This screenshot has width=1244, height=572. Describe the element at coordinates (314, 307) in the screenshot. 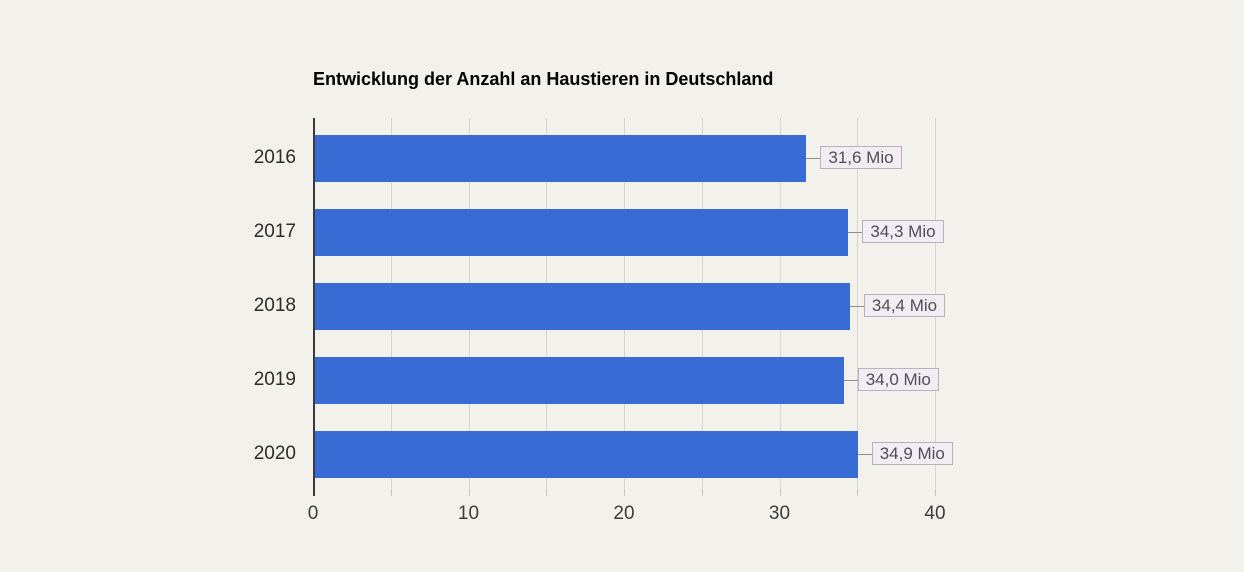

I see `y-axis-baseline` at that location.